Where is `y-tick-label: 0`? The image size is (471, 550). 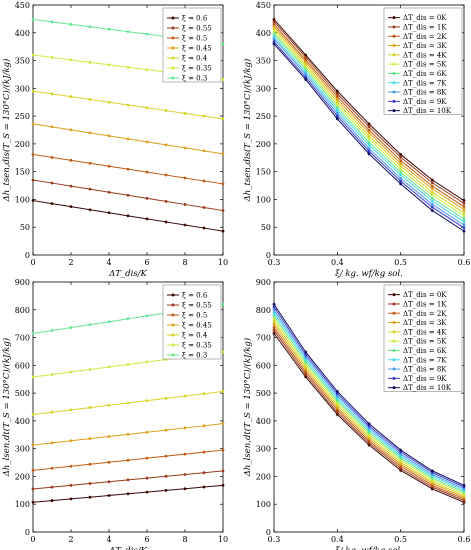 y-tick-label: 0 is located at coordinates (268, 532).